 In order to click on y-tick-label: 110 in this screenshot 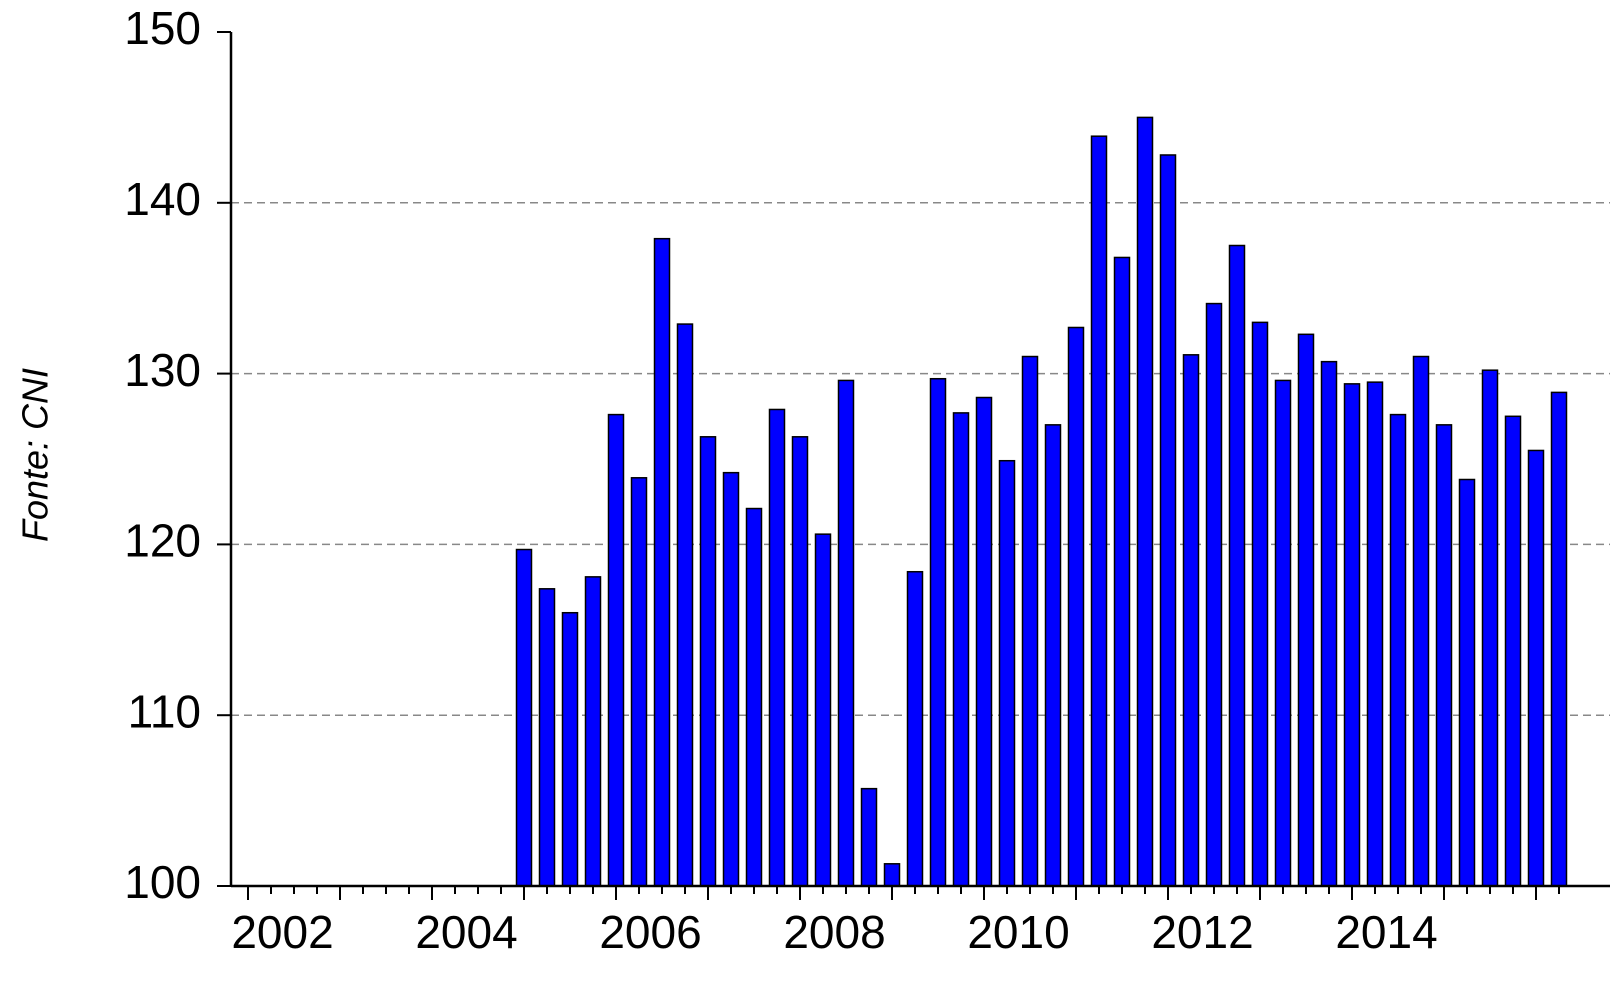, I will do `click(164, 711)`.